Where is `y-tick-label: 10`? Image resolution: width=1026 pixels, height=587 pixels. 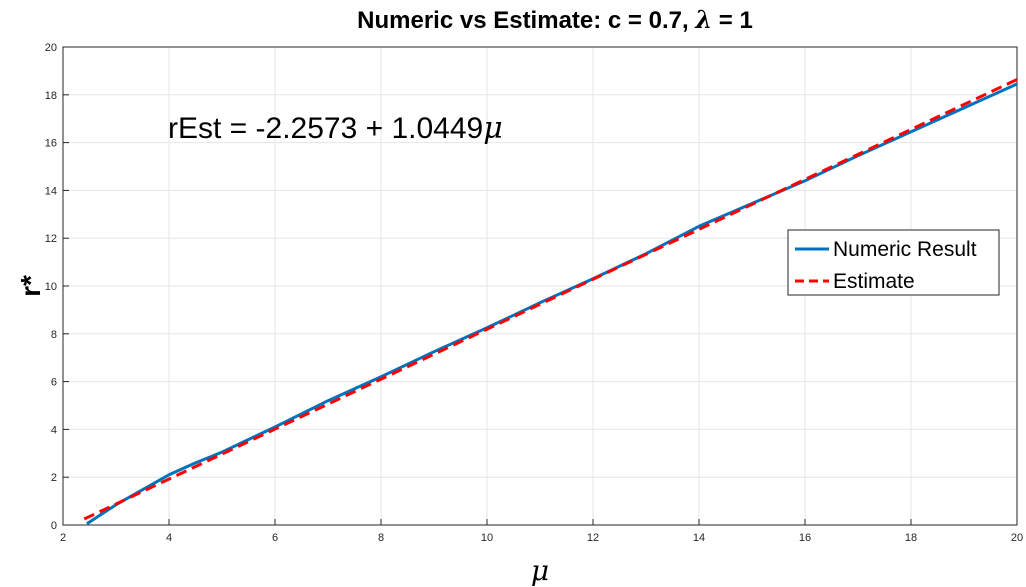
y-tick-label: 10 is located at coordinates (51, 287).